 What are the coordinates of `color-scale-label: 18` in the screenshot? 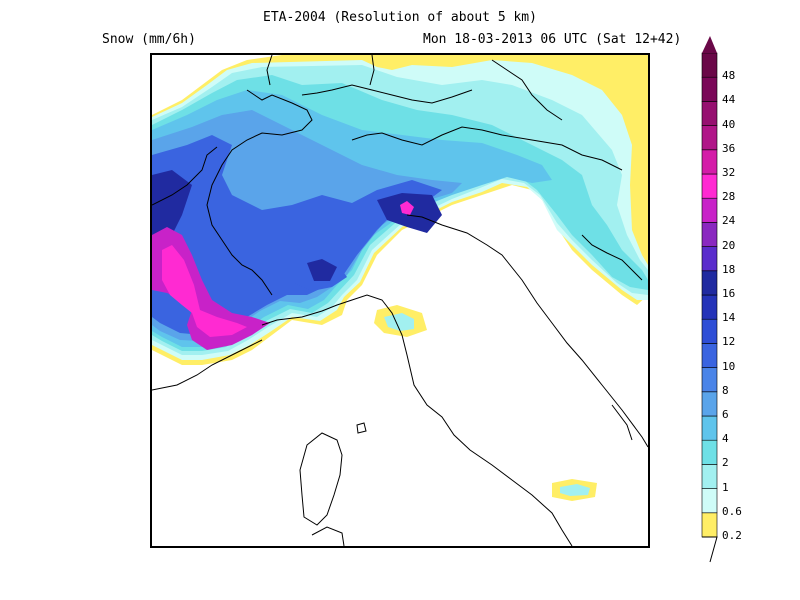 It's located at (729, 269).